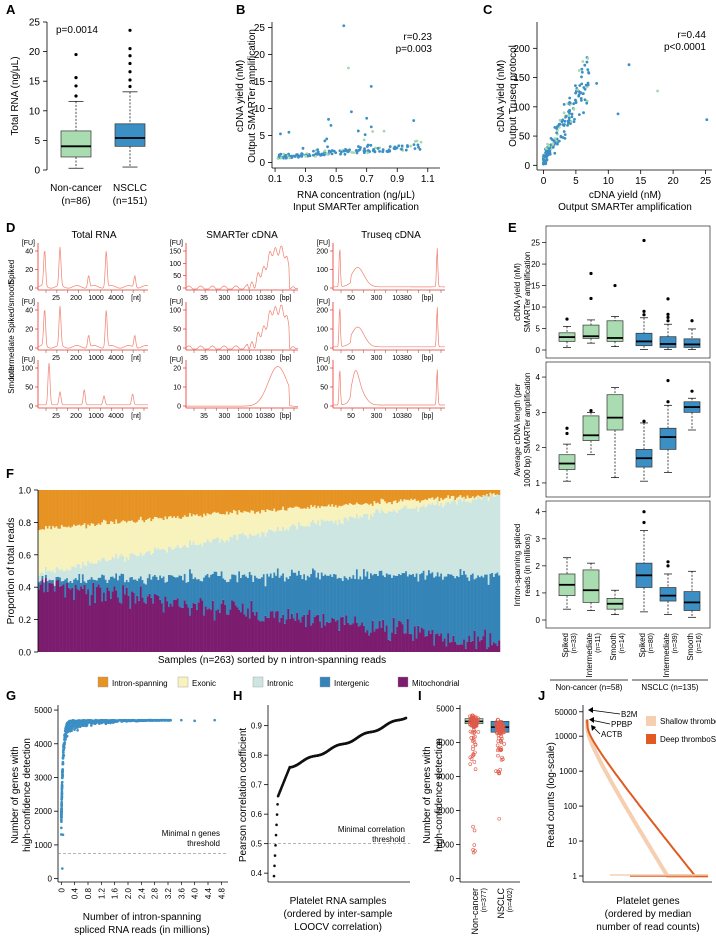 Image resolution: width=716 pixels, height=951 pixels. What do you see at coordinates (621, 724) in the screenshot?
I see `j-annot-ppbp: PPBP` at bounding box center [621, 724].